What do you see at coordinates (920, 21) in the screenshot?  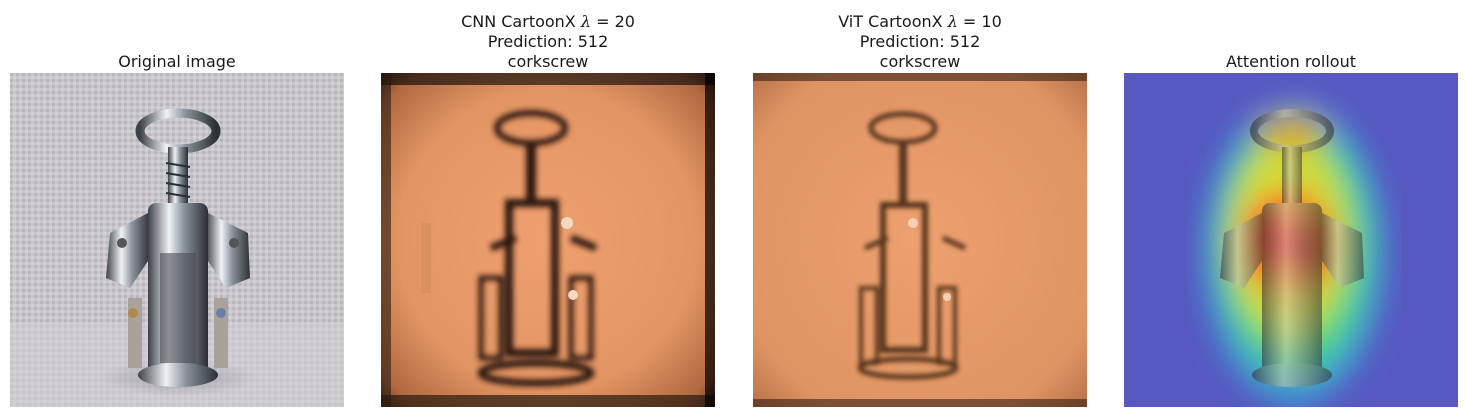 I see `title-line-method: ViT CartoonX λ = 10` at bounding box center [920, 21].